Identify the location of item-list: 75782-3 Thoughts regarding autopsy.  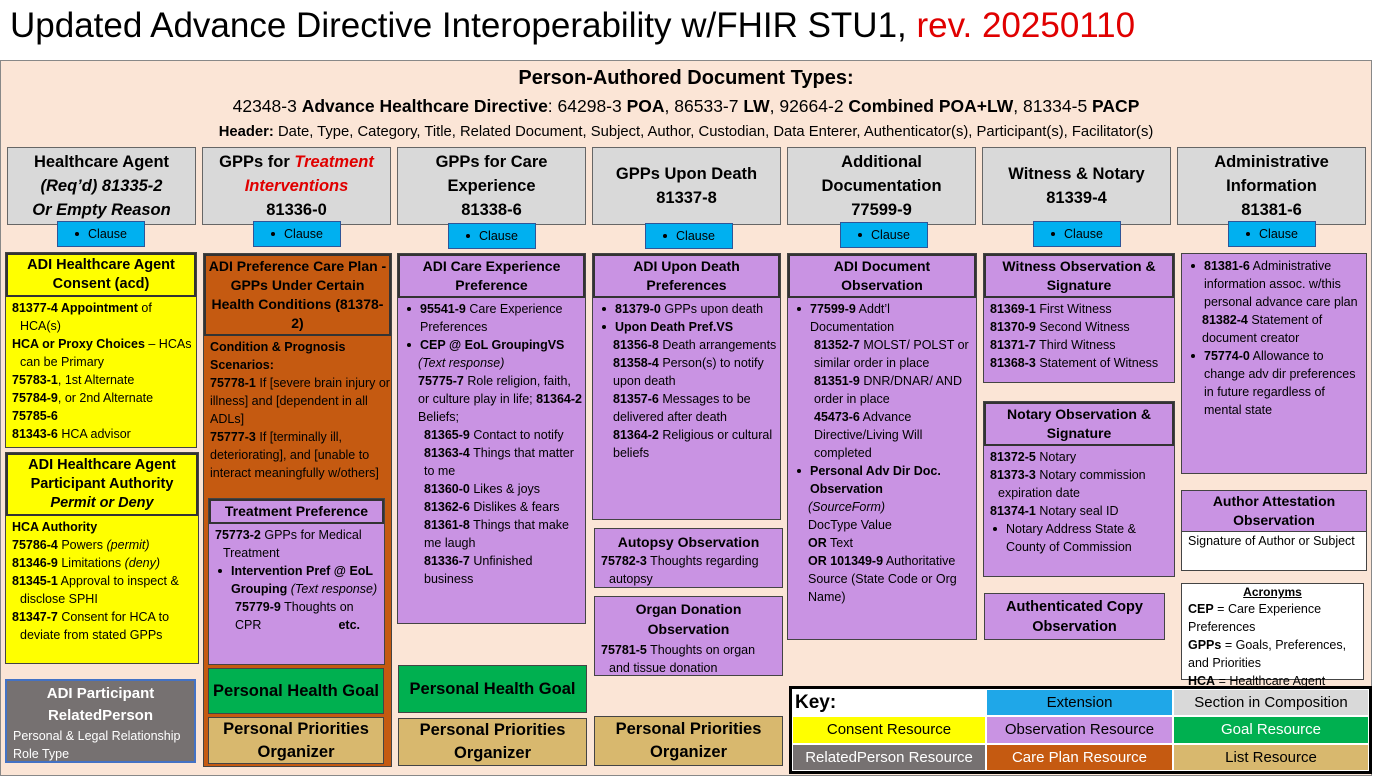
(688, 570).